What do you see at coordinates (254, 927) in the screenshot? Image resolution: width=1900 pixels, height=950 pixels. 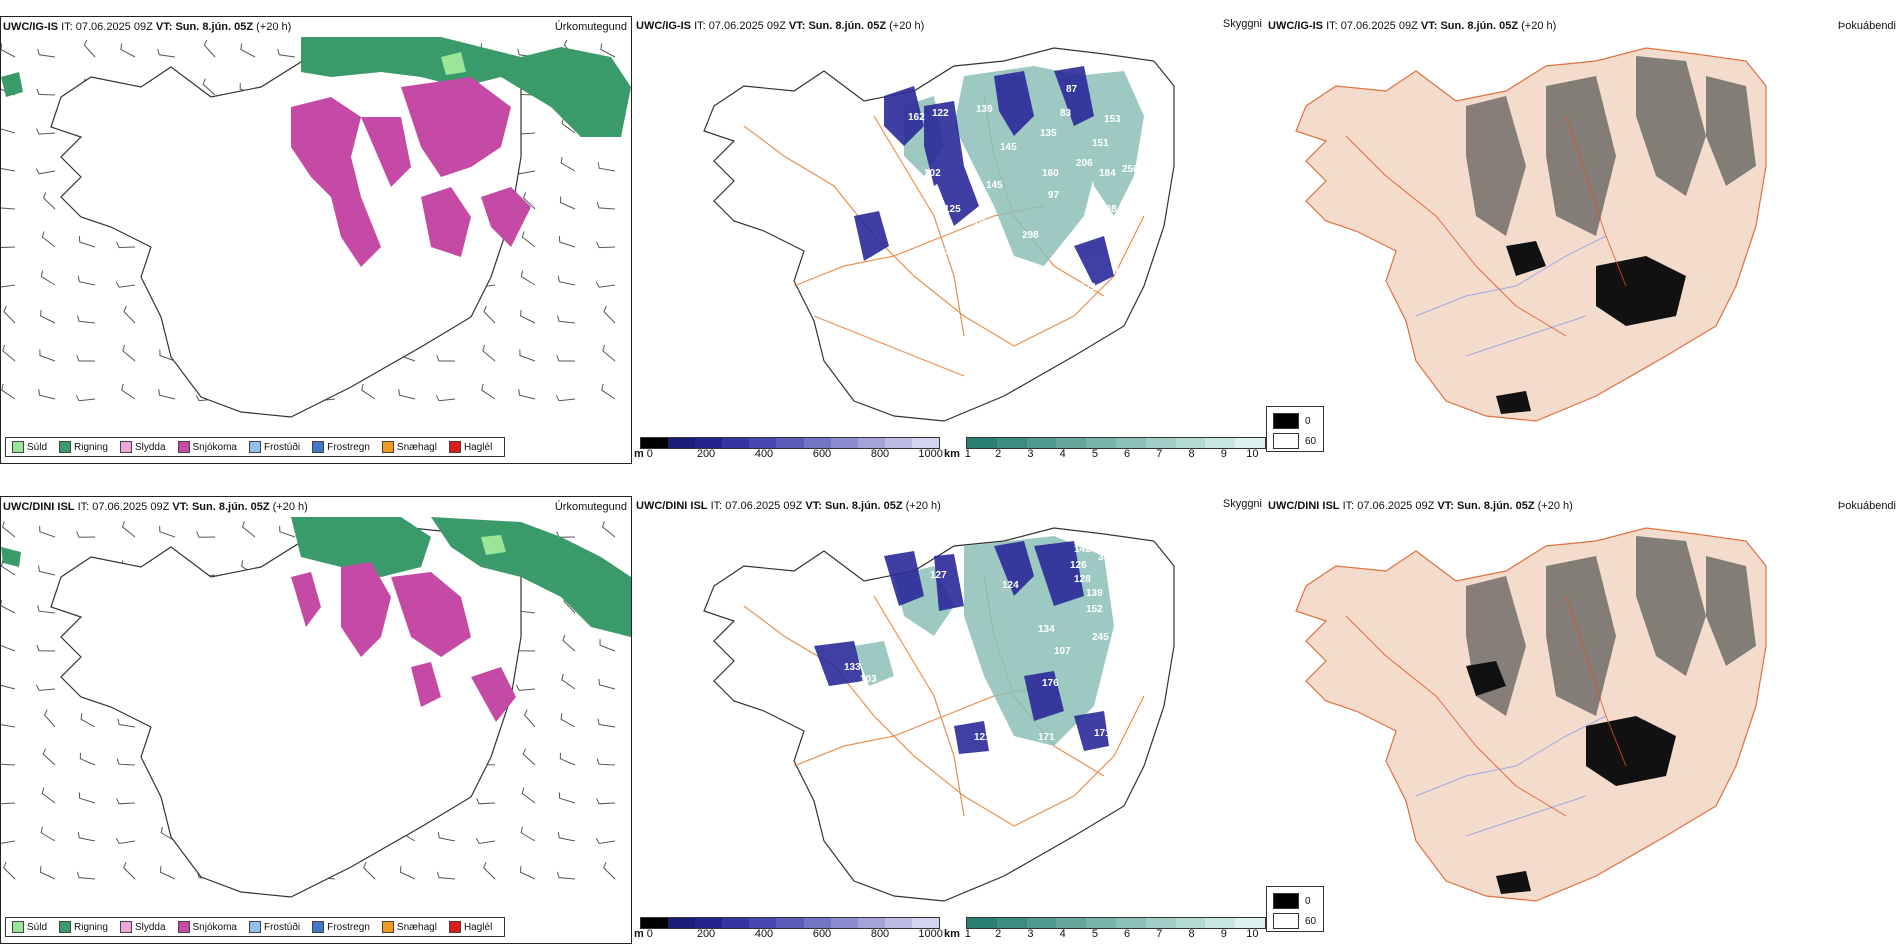 I see `legend-swatch-frostudi` at bounding box center [254, 927].